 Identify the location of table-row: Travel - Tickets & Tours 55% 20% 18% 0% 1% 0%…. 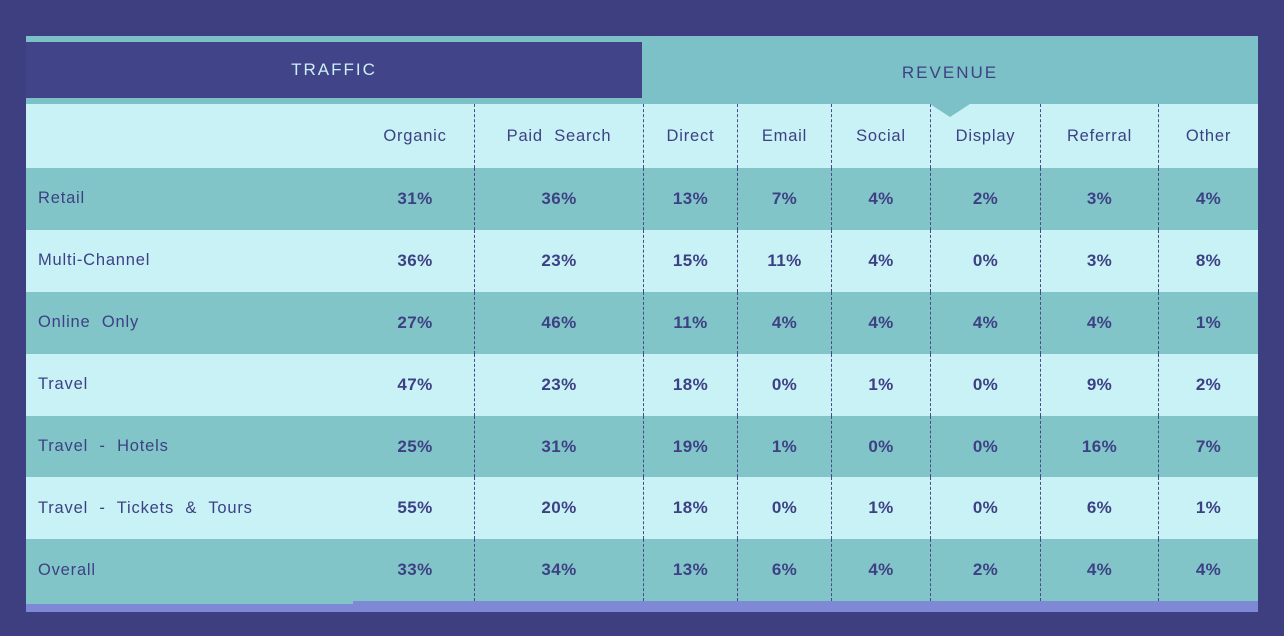
(642, 508).